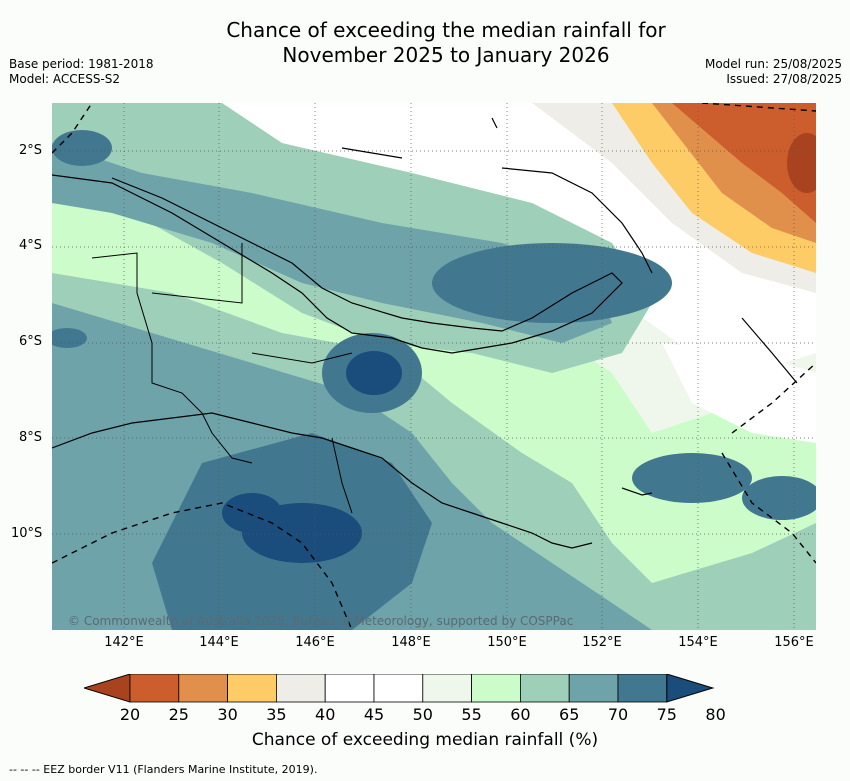  What do you see at coordinates (276, 714) in the screenshot?
I see `colorbar-tick-label: 35` at bounding box center [276, 714].